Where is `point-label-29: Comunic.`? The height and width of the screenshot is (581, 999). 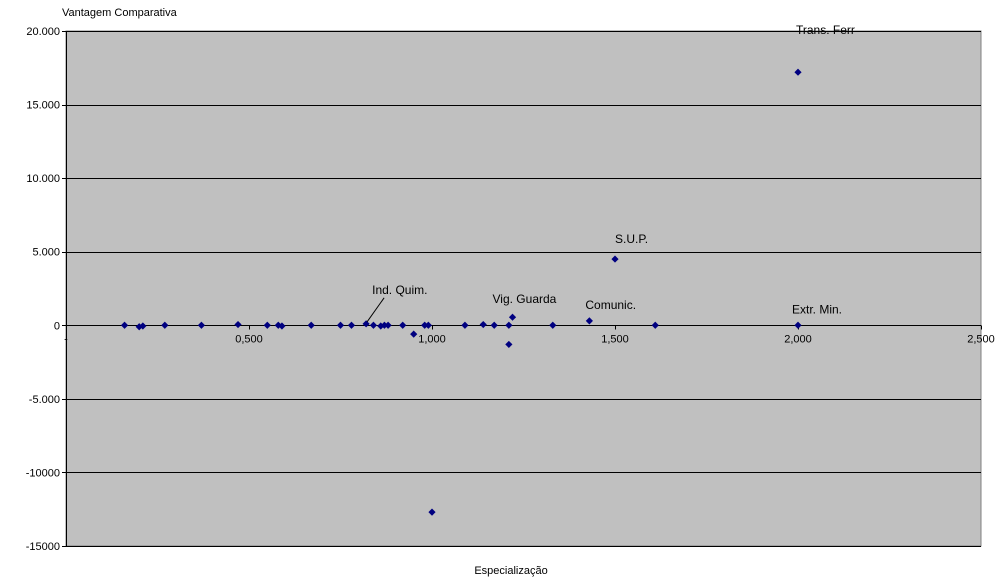 point-label-29: Comunic. is located at coordinates (610, 305).